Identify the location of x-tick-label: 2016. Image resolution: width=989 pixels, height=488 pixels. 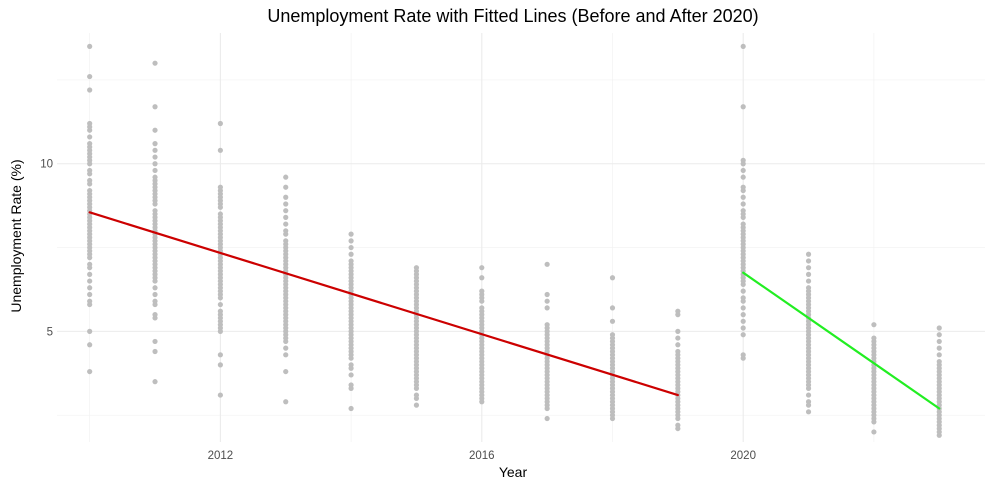
(482, 456).